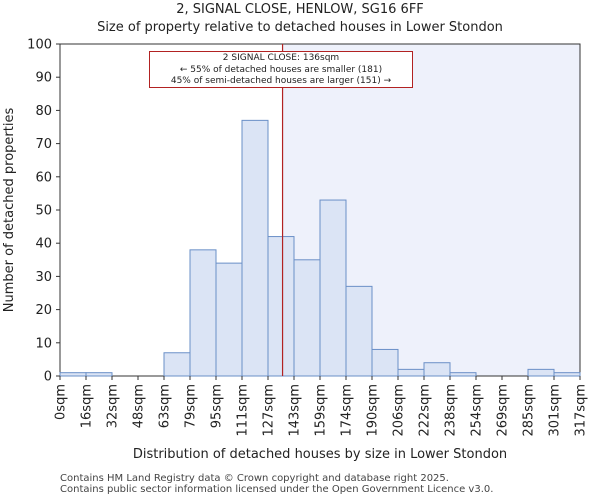 The height and width of the screenshot is (500, 600). I want to click on x-tick-label-222sqm: 222sqm, so click(425, 410).